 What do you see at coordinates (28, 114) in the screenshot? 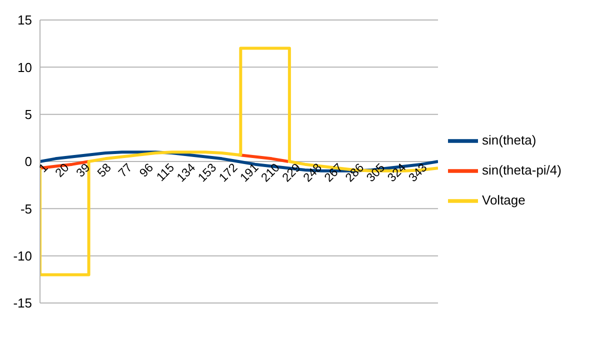
I see `y-tick-label: 5` at bounding box center [28, 114].